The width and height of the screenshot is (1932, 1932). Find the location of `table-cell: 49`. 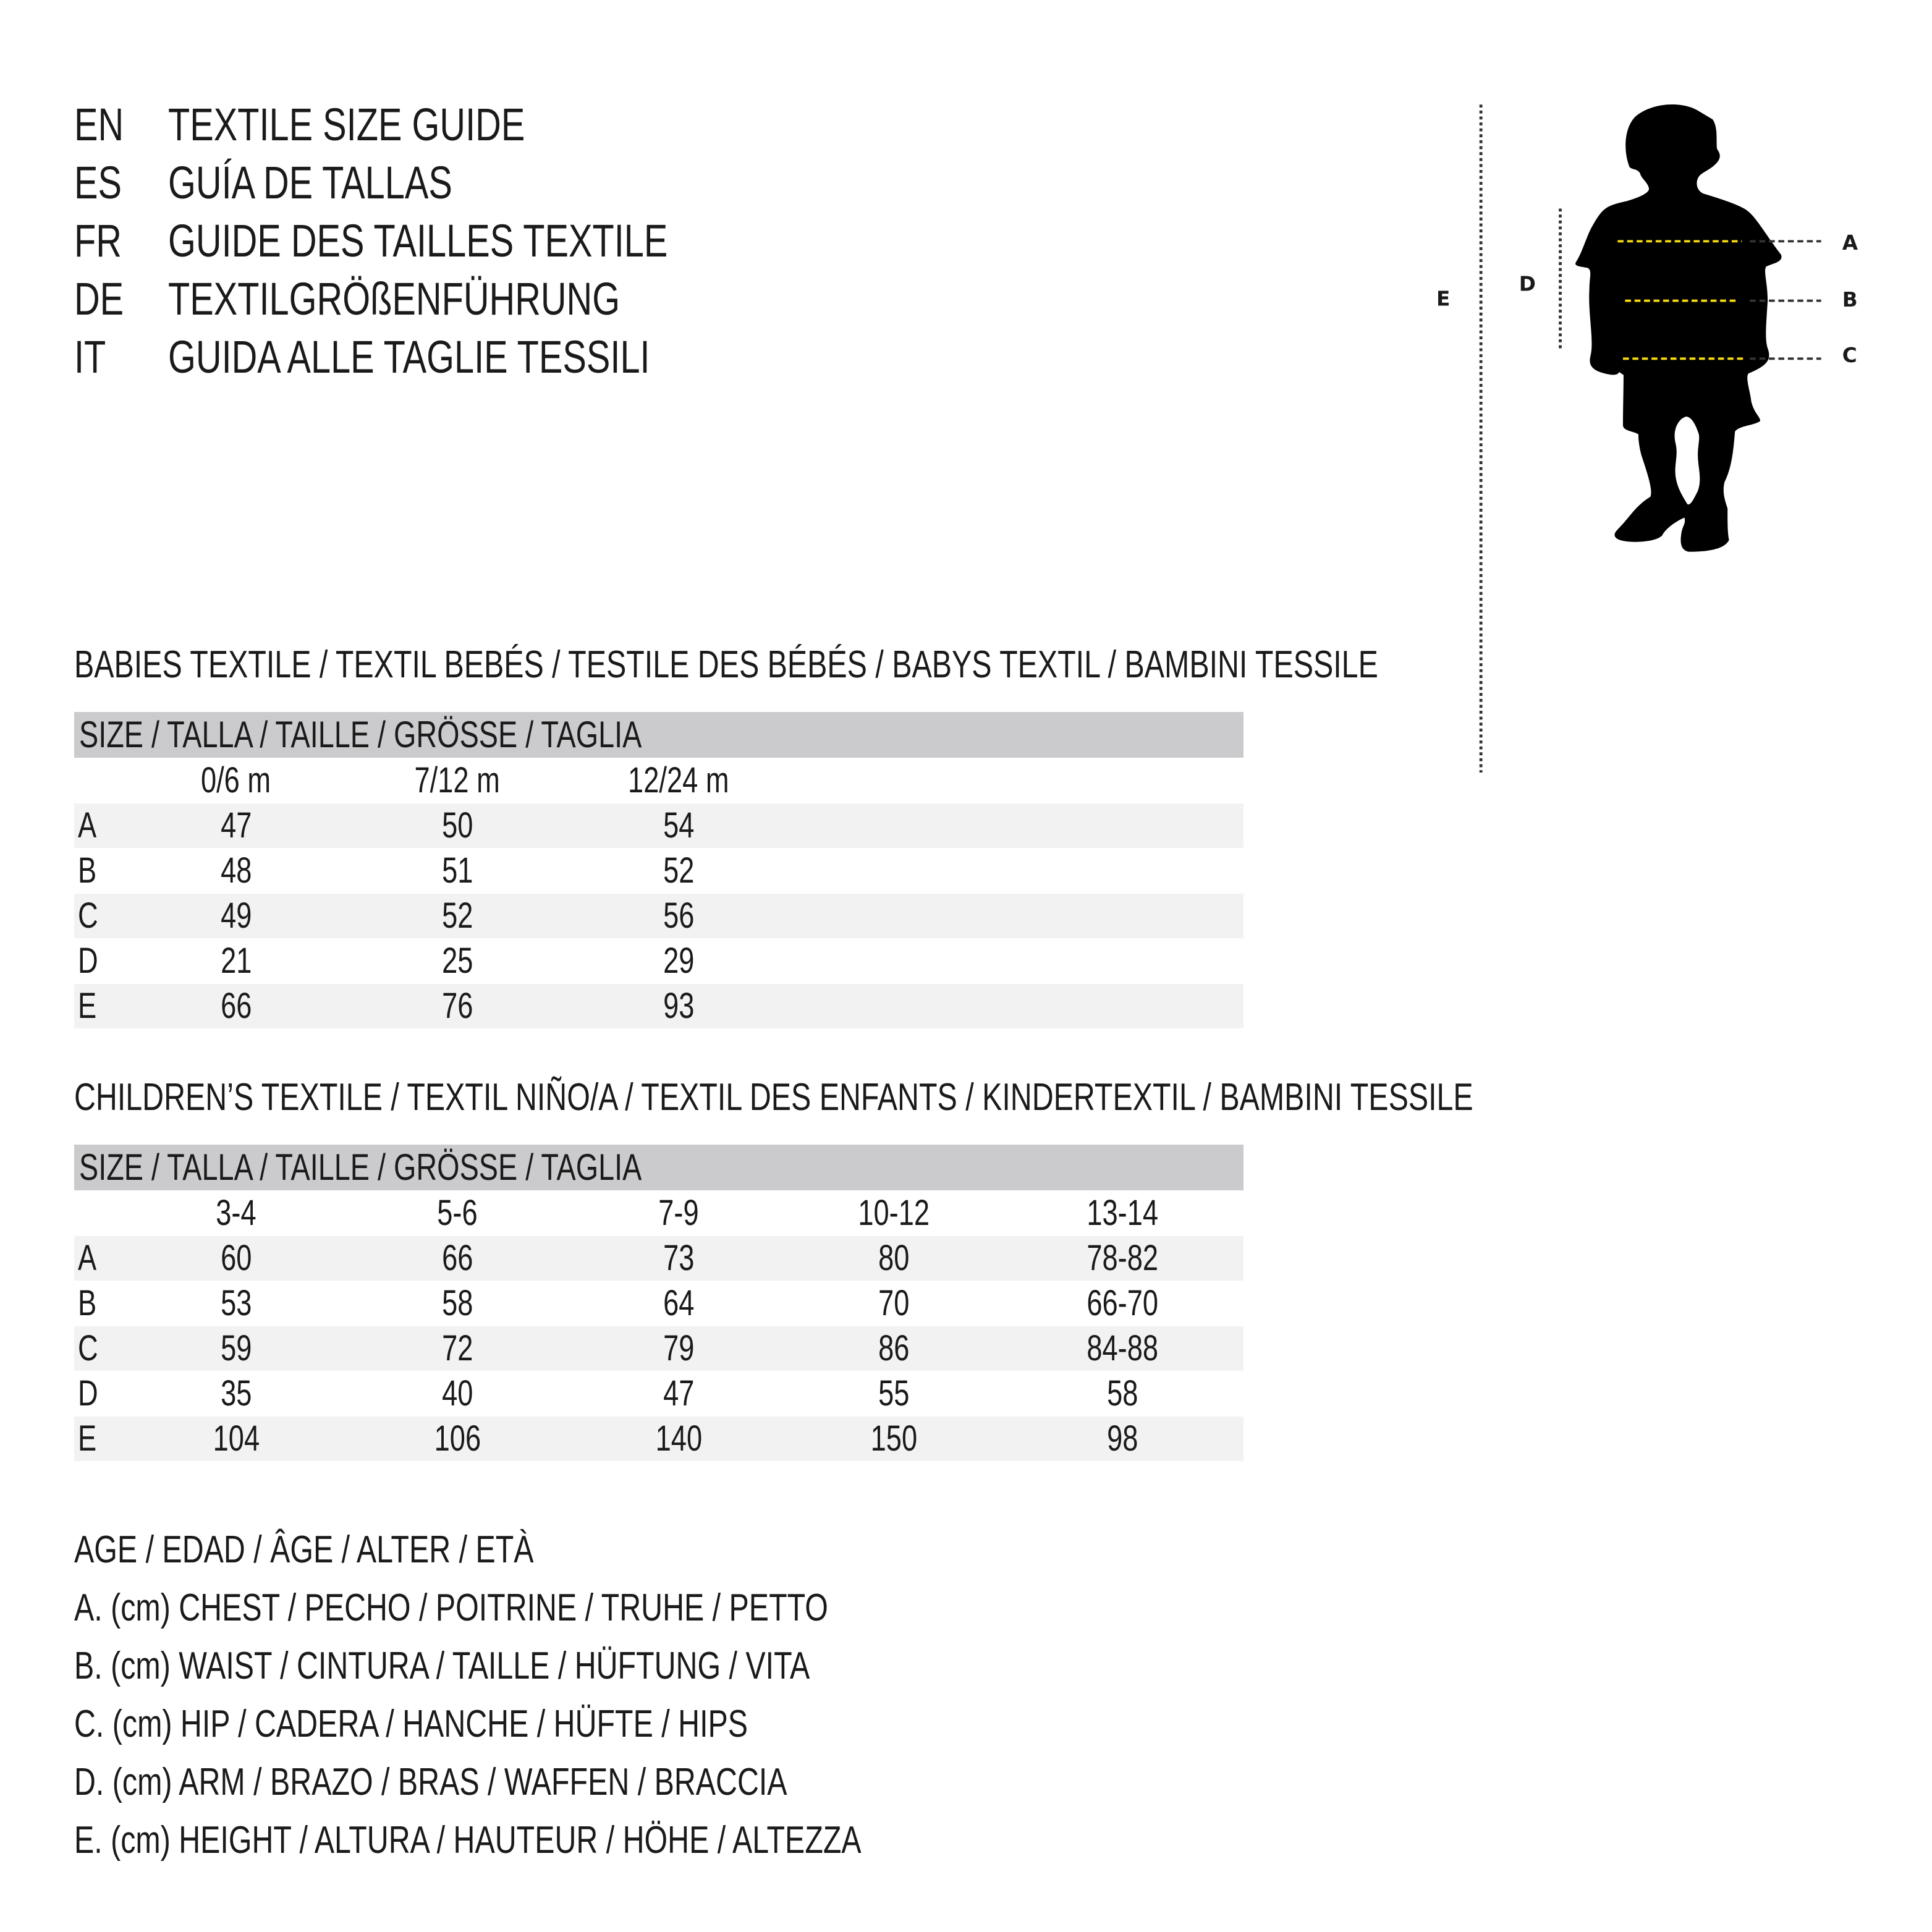

table-cell: 49 is located at coordinates (236, 916).